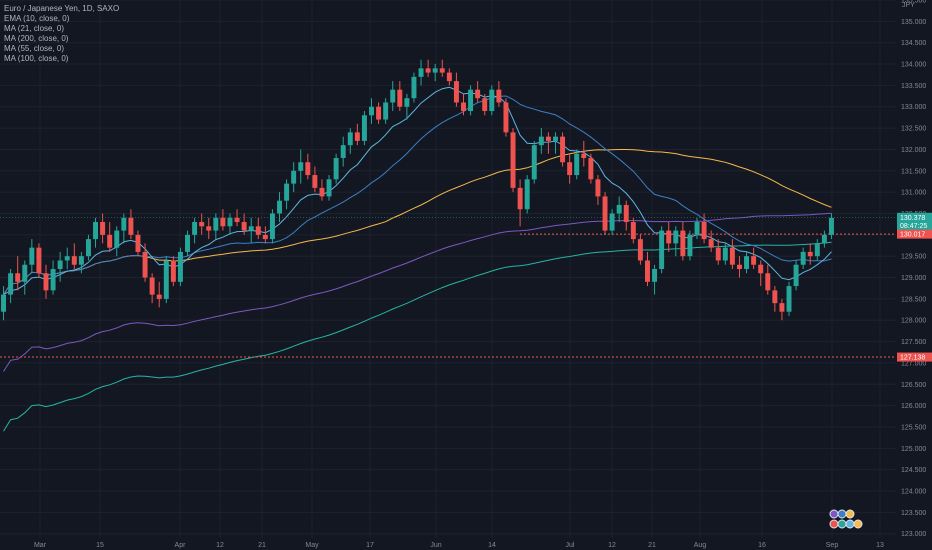 Image resolution: width=932 pixels, height=550 pixels. I want to click on price-tick-label: 129.500, so click(913, 257).